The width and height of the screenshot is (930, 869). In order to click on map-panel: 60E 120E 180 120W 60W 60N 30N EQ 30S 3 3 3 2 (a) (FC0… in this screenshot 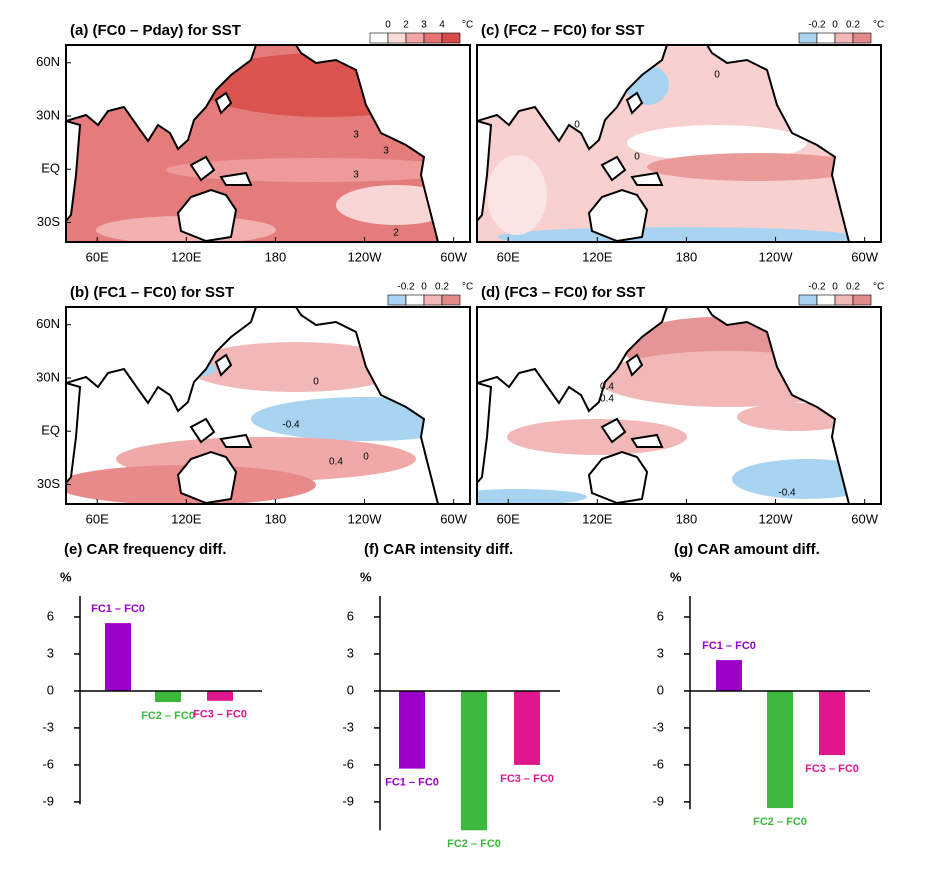, I will do `click(254, 142)`.